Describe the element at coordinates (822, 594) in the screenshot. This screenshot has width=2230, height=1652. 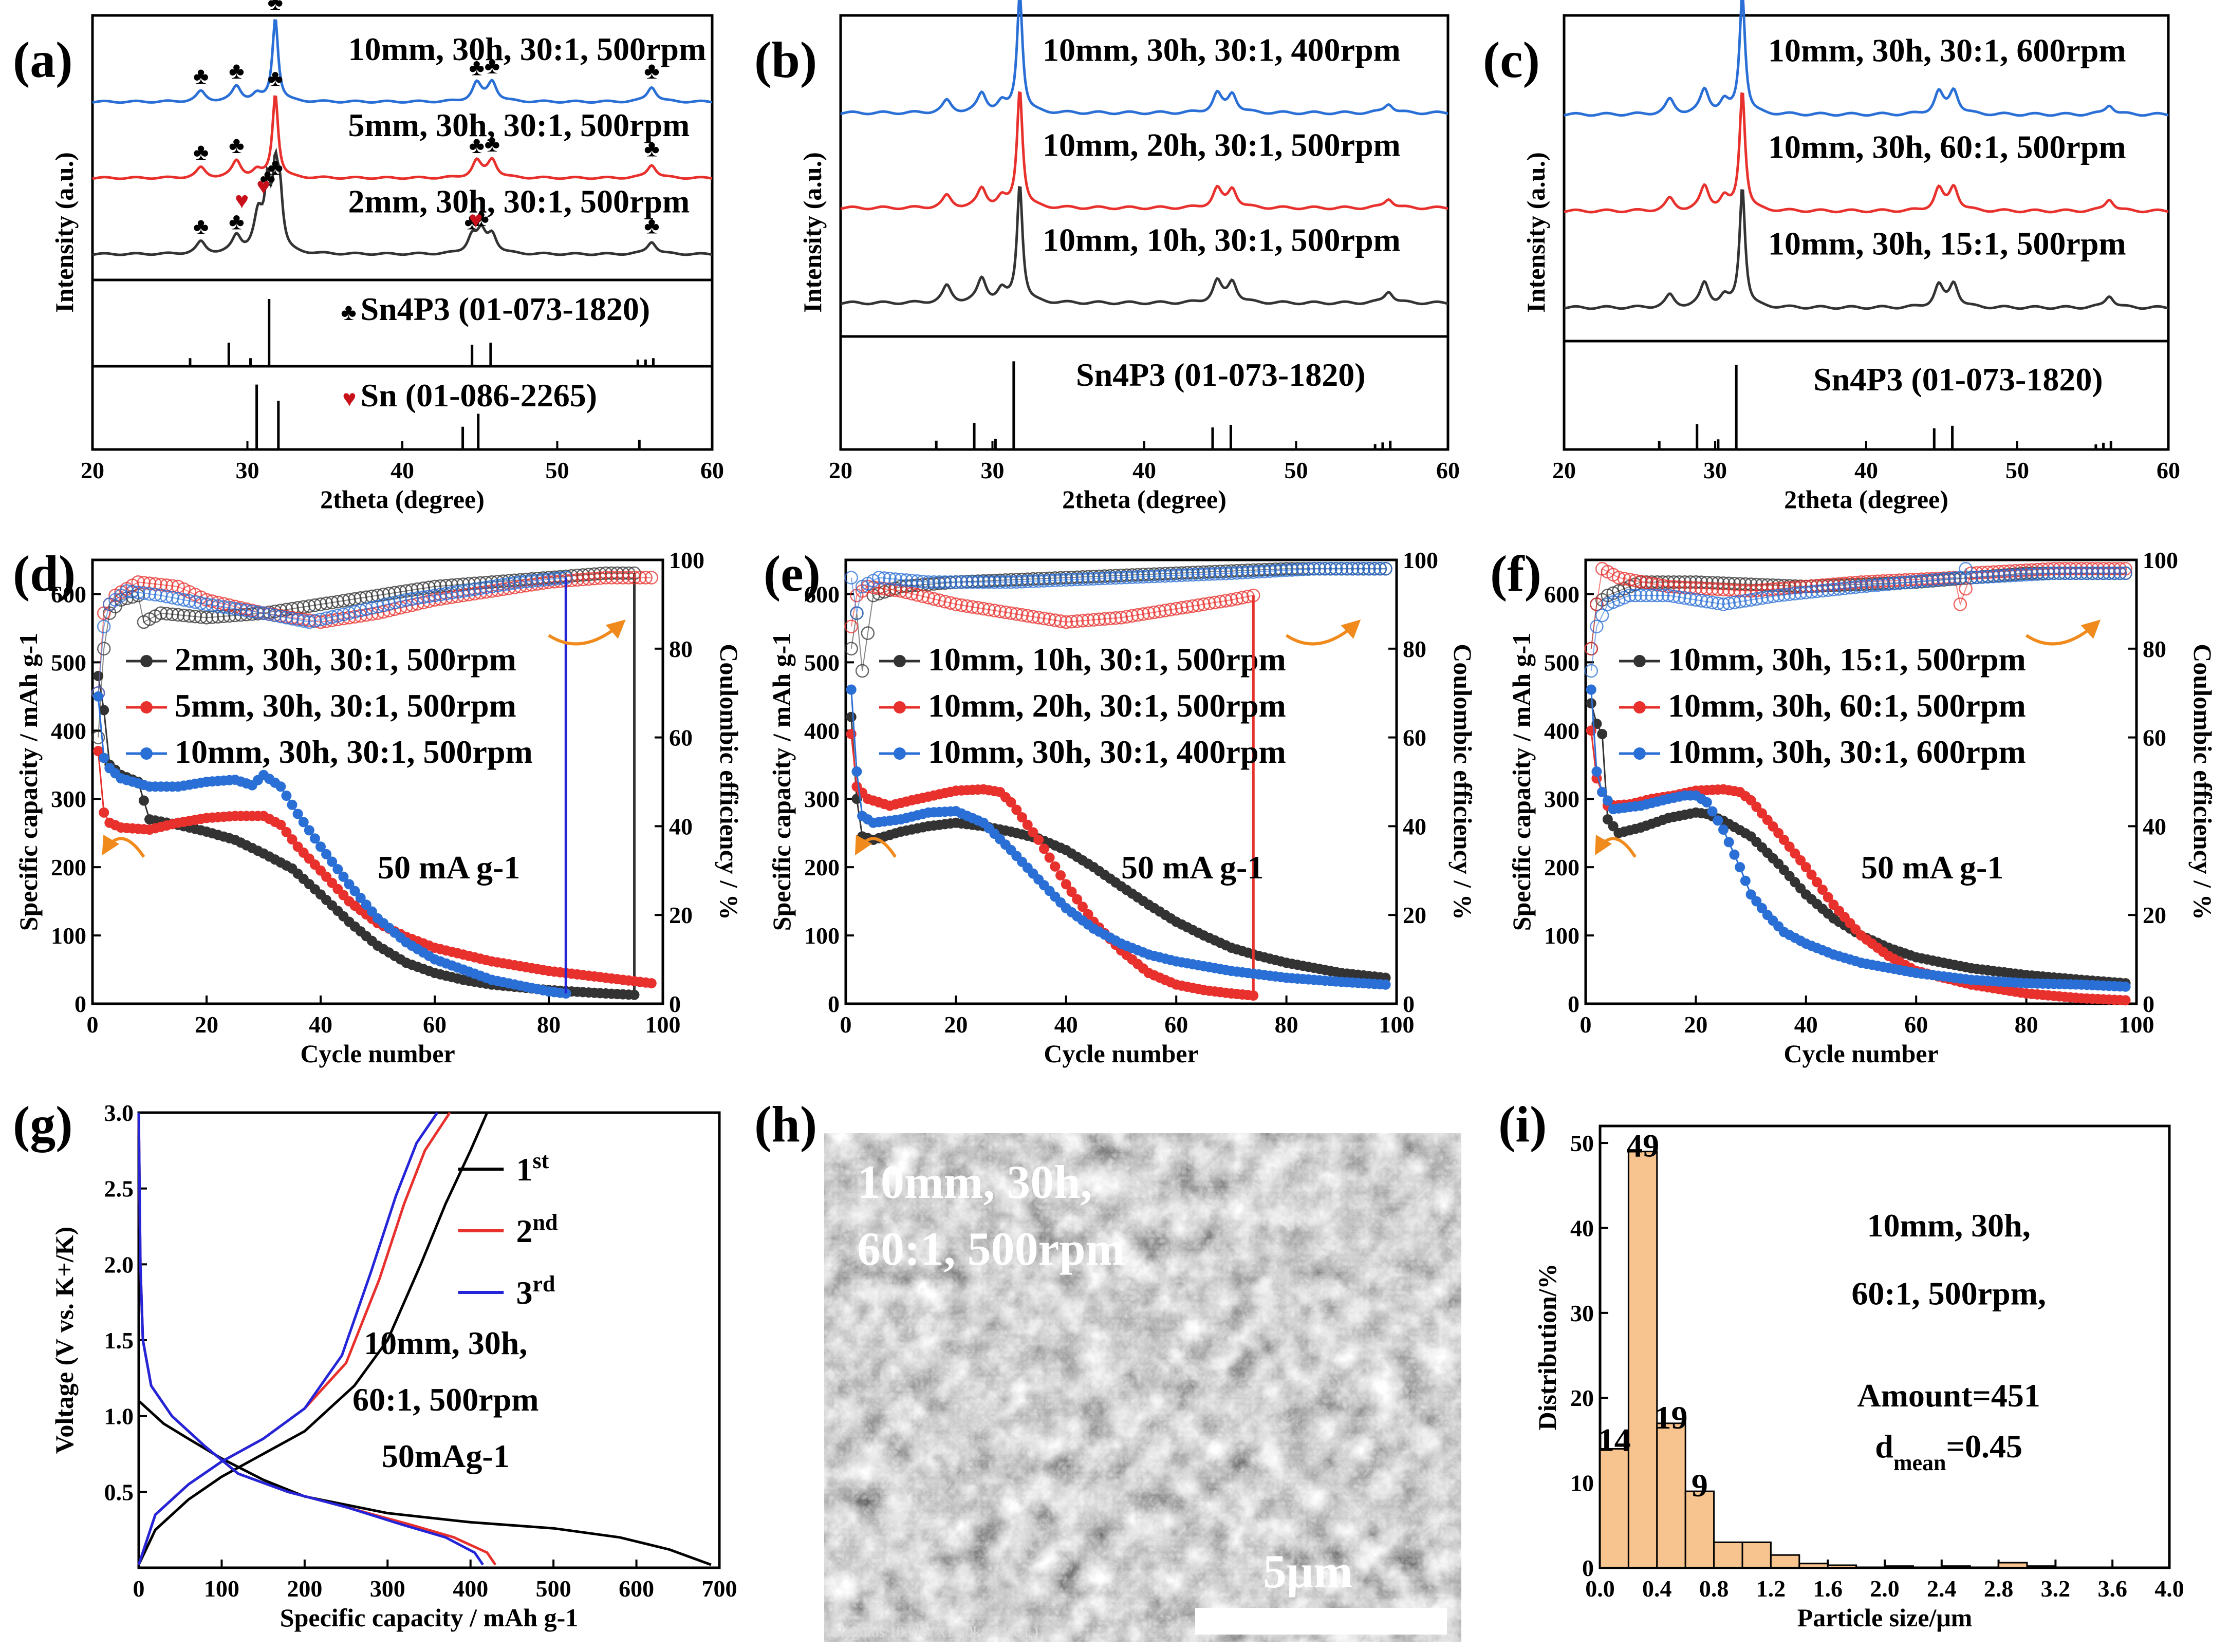
I see `y-tick-label: 600` at that location.